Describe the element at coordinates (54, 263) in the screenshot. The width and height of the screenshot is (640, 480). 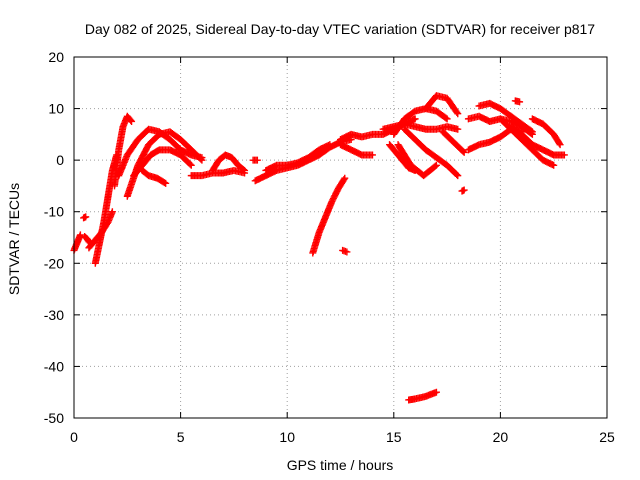
I see `y-tick-label: -20` at that location.